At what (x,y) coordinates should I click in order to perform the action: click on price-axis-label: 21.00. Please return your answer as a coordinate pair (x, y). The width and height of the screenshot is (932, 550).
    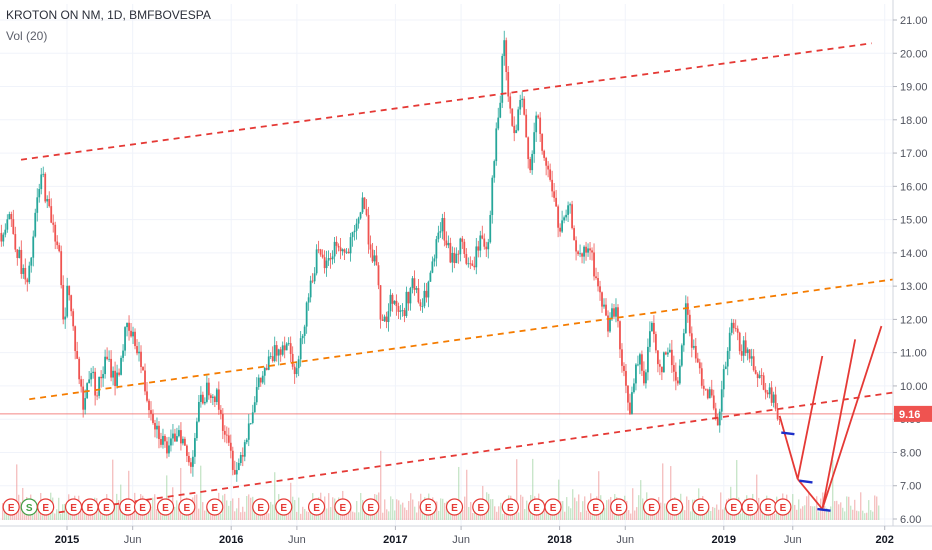
    Looking at the image, I should click on (914, 21).